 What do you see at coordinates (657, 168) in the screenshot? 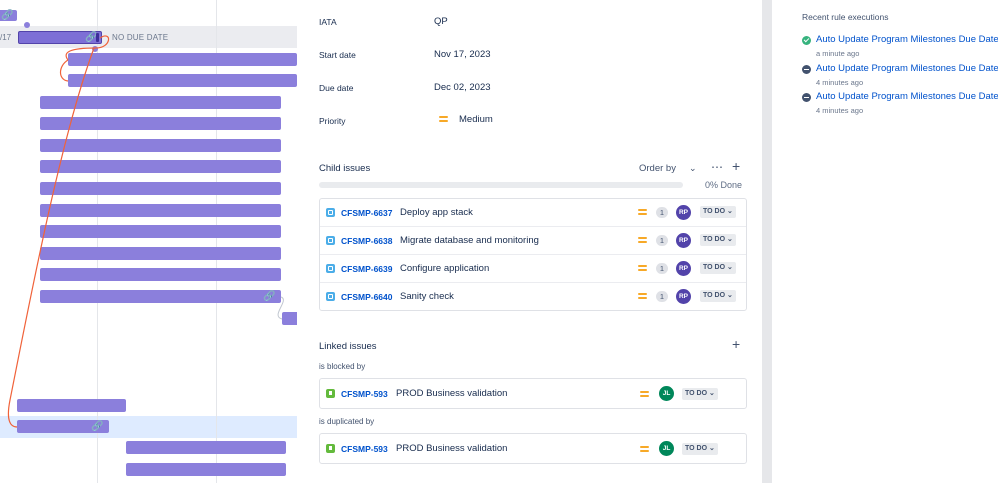
I see `order-by-button: Order by` at bounding box center [657, 168].